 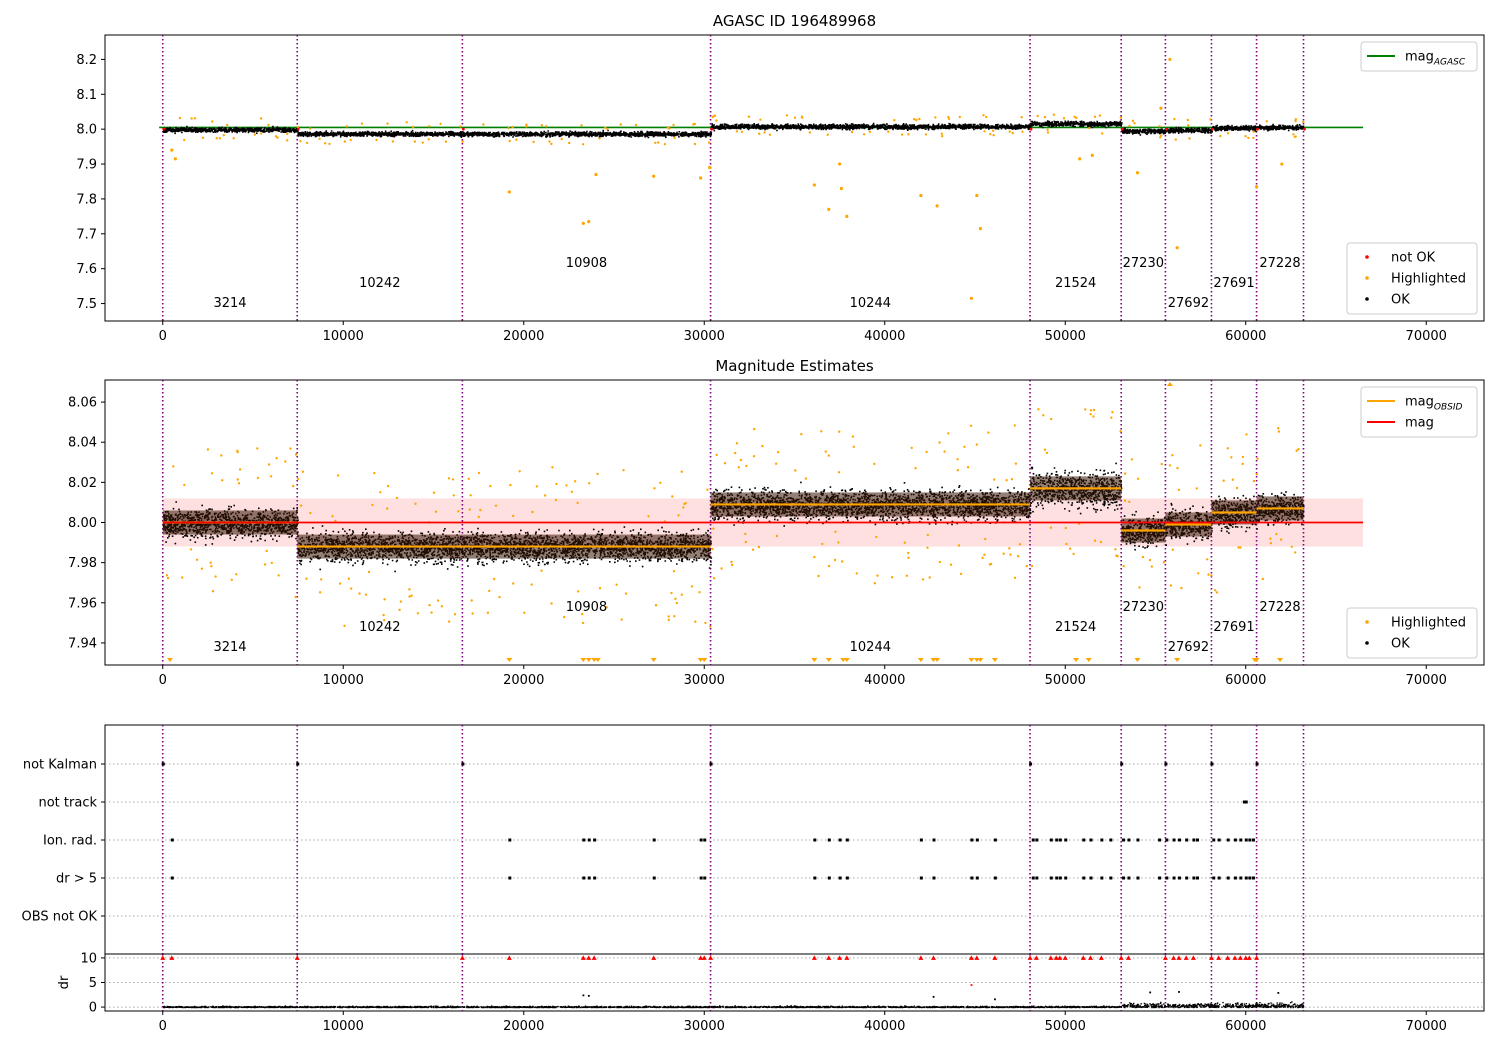 I want to click on panel2-obsid-label: 27692, so click(x=1188, y=647).